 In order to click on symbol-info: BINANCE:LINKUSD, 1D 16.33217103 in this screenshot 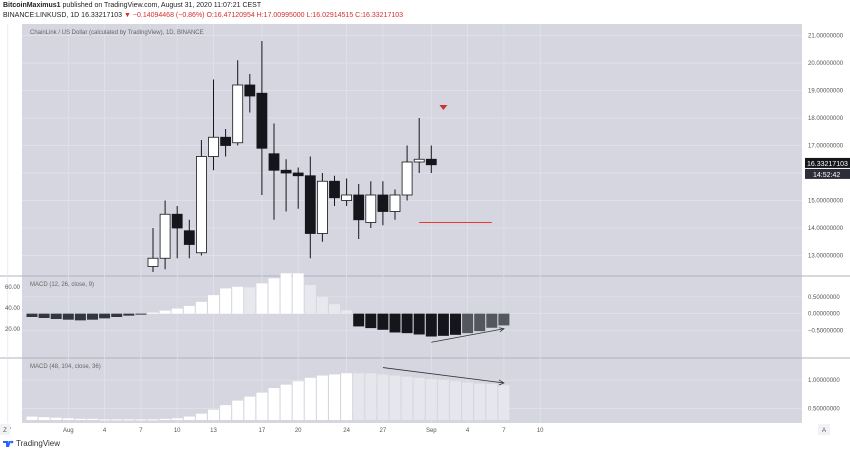, I will do `click(63, 15)`.